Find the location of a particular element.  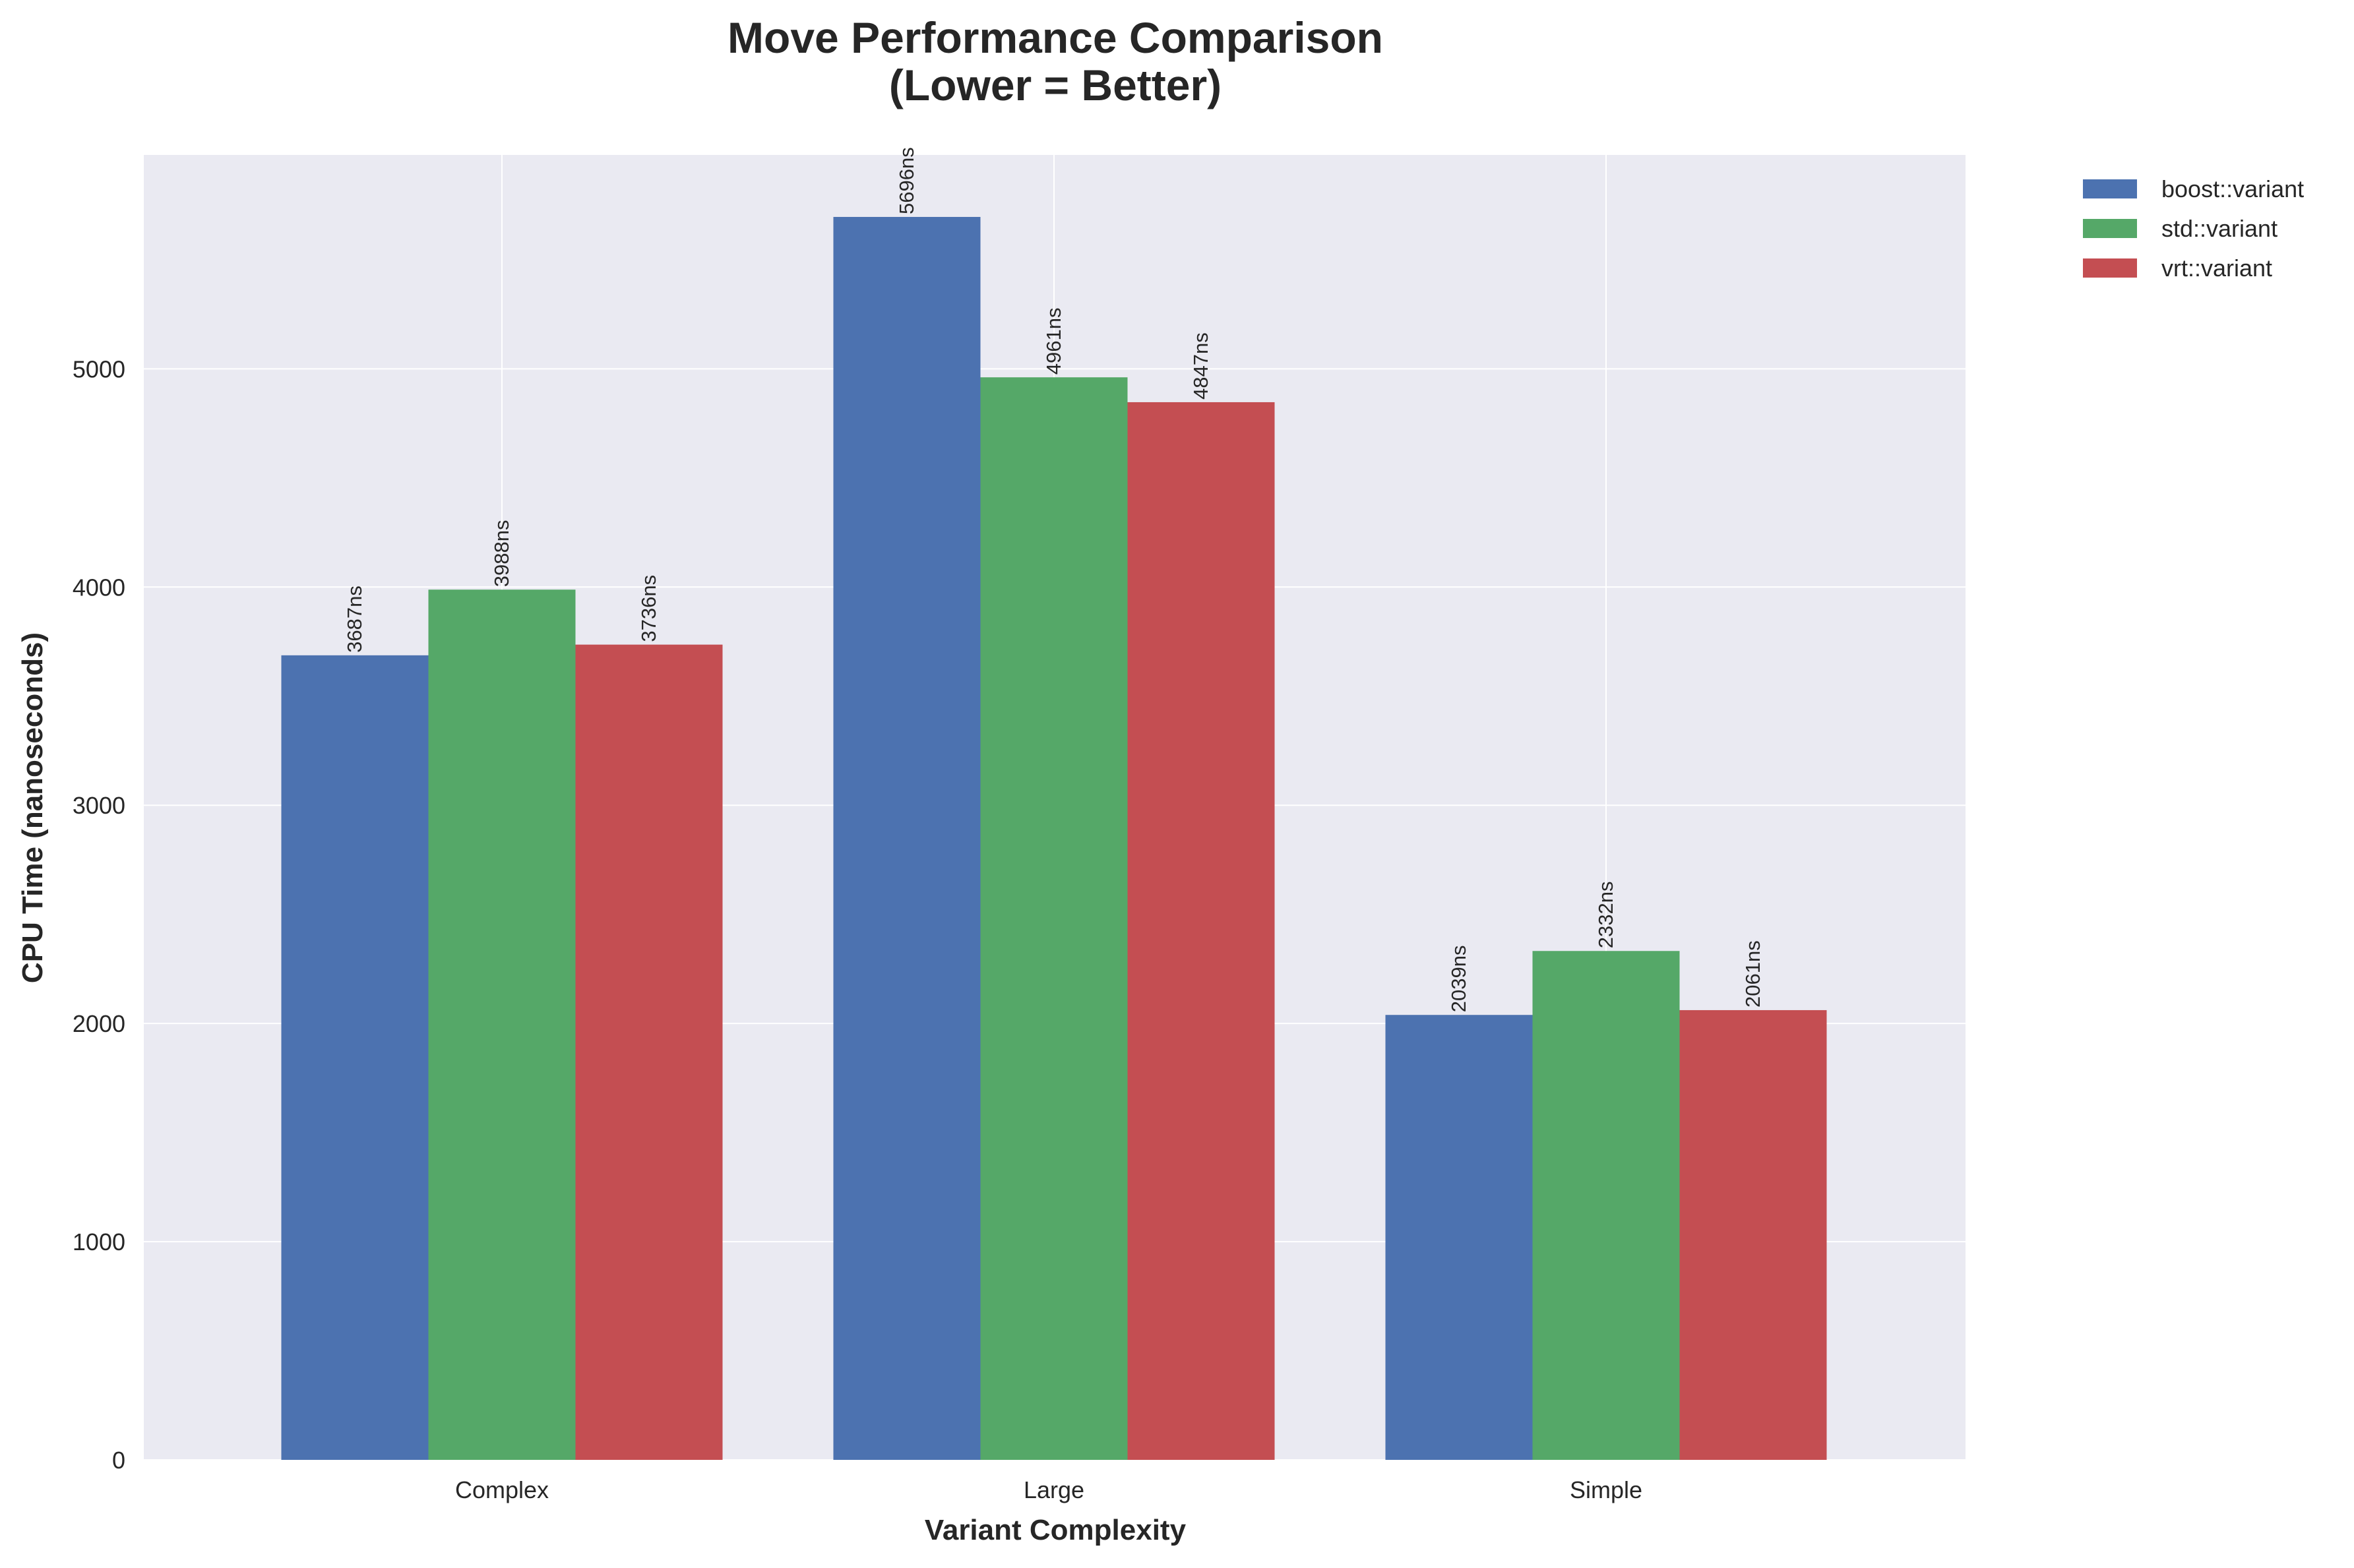

bar-value-label: 4961ns is located at coordinates (1053, 341).